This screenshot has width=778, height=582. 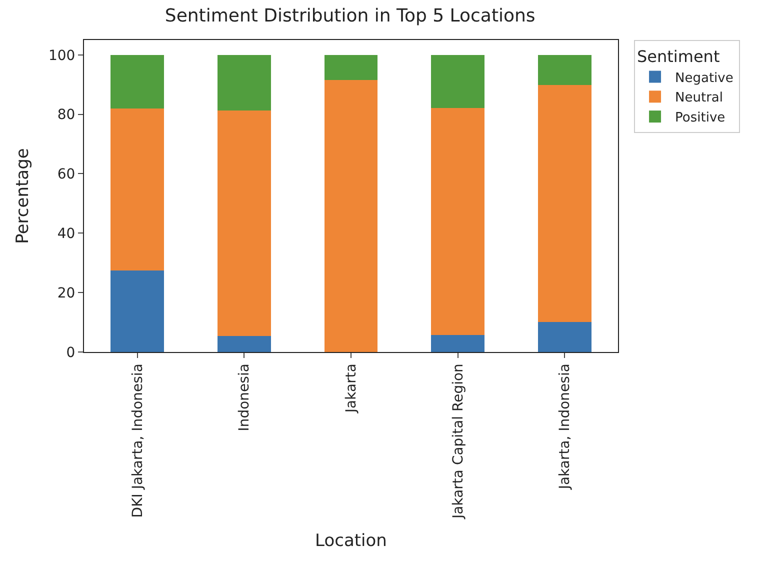 I want to click on x-axis-title: Location, so click(x=351, y=540).